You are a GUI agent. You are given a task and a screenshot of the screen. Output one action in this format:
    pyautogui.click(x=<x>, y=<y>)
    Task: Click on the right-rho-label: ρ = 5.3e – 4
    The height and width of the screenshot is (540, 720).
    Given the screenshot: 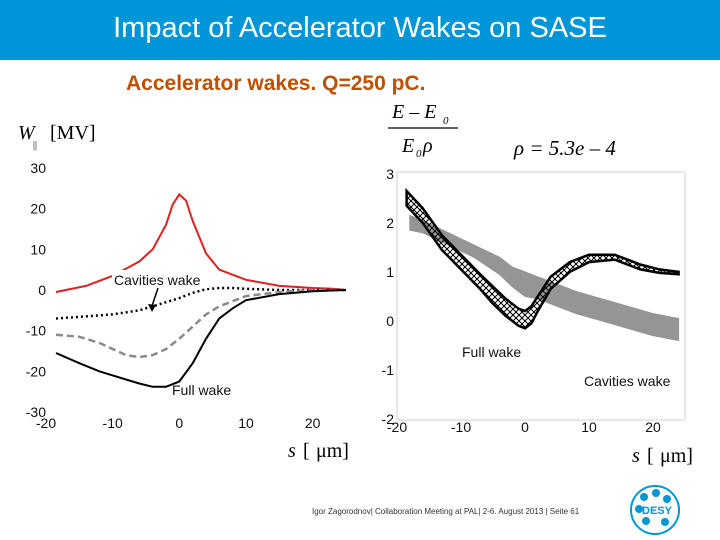 What is the action you would take?
    pyautogui.click(x=564, y=148)
    